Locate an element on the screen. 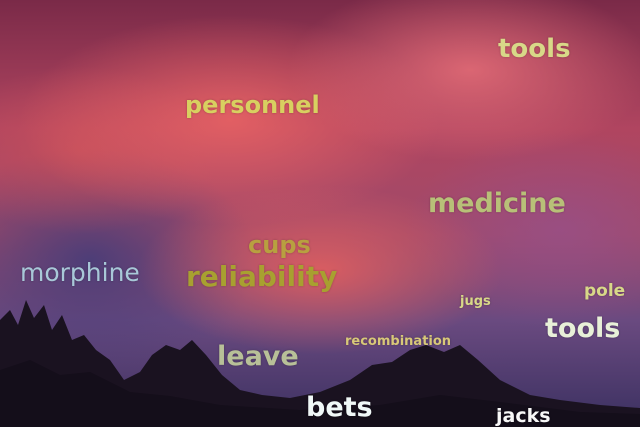 This screenshot has width=640, height=427. word-cups: cups is located at coordinates (279, 245).